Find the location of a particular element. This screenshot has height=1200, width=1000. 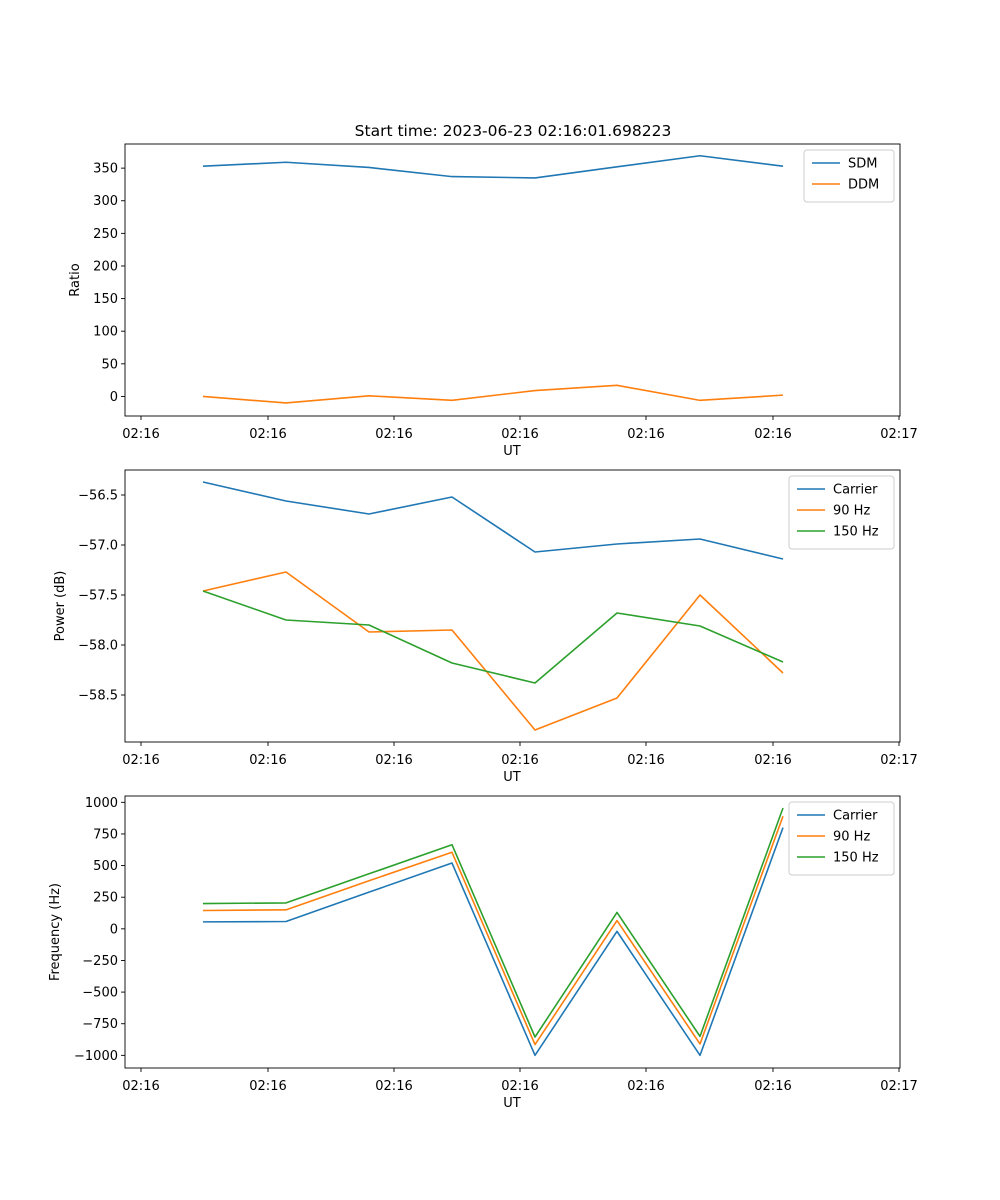

y-tick-label: −57.0 is located at coordinates (98, 546).